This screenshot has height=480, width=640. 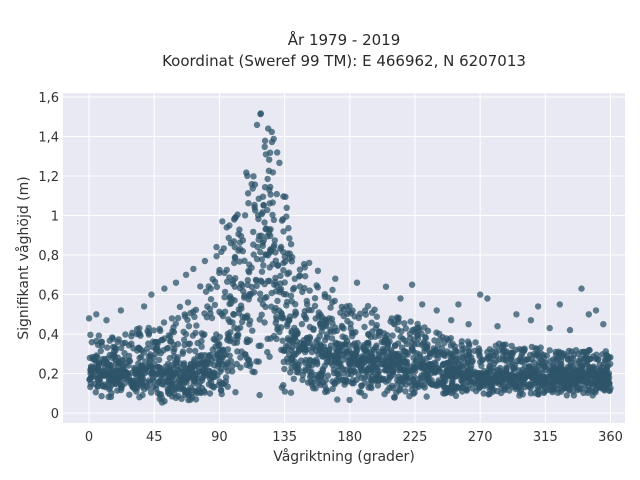 I want to click on x-tick-label: 360, so click(x=610, y=437).